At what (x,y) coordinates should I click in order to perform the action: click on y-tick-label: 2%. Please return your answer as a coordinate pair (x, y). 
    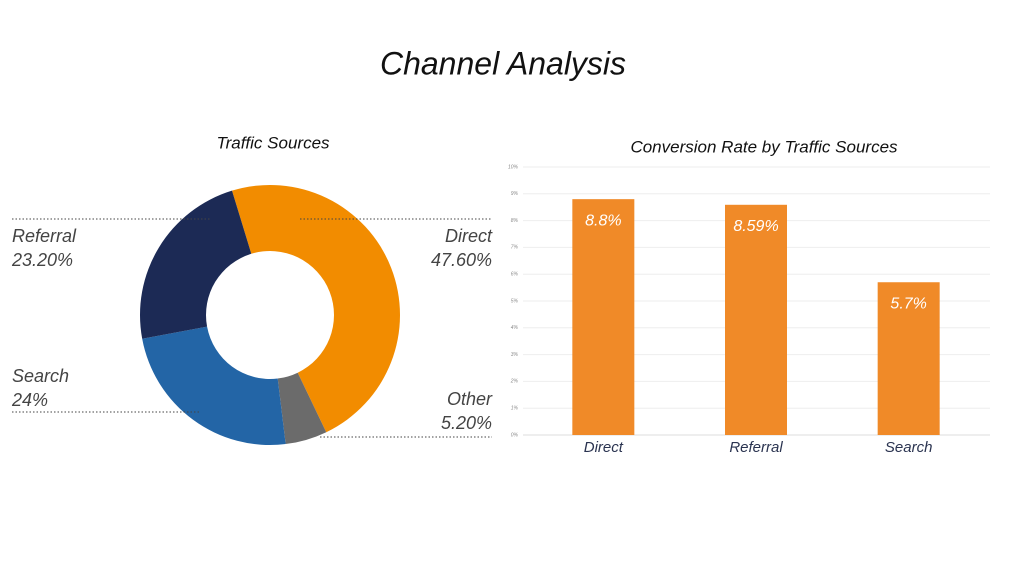
    Looking at the image, I should click on (514, 382).